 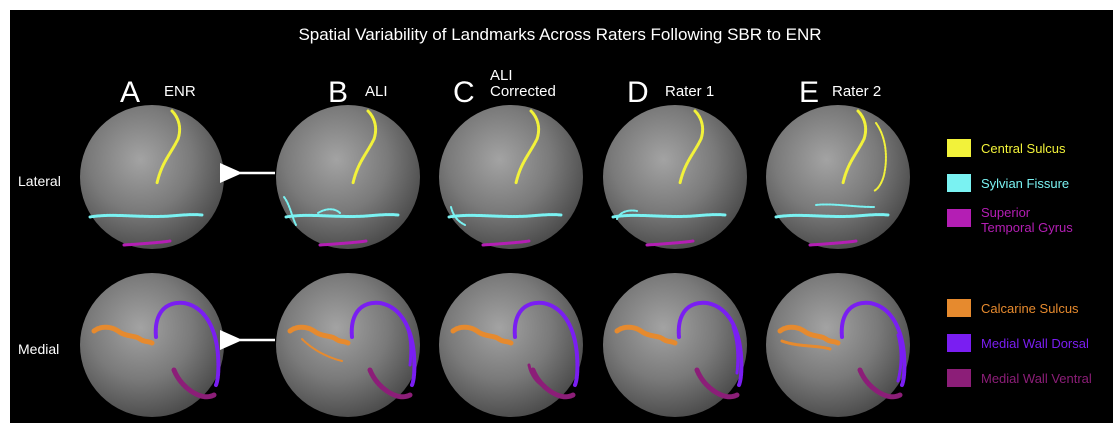 I want to click on column-letter: C, so click(x=464, y=92).